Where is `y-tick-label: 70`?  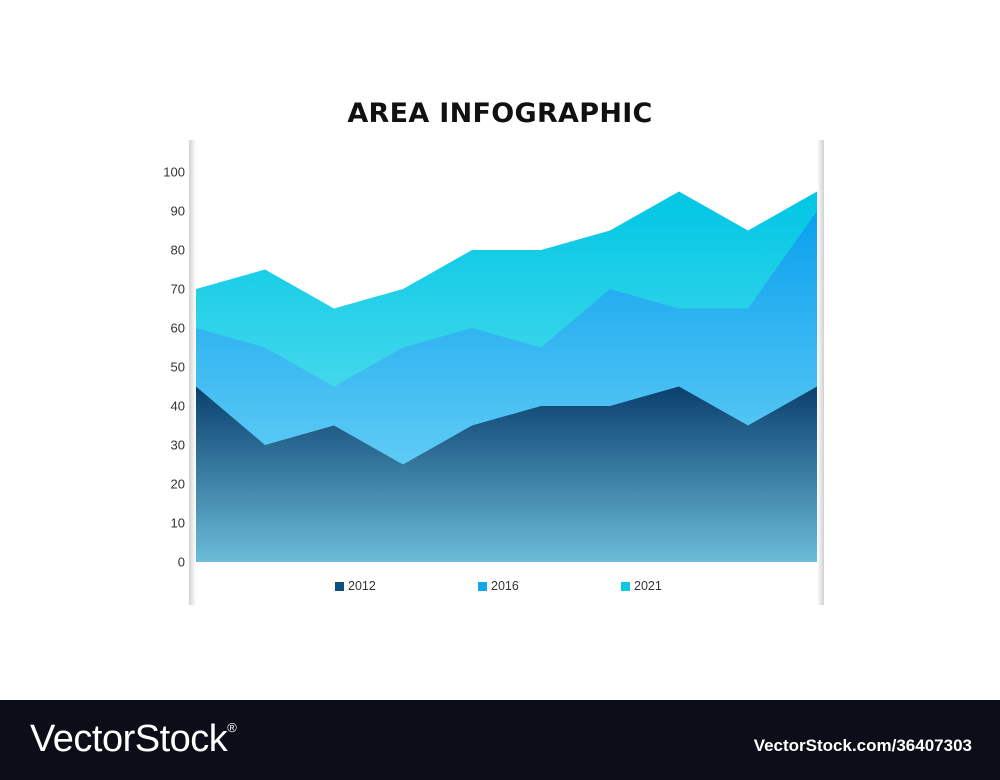
y-tick-label: 70 is located at coordinates (178, 289).